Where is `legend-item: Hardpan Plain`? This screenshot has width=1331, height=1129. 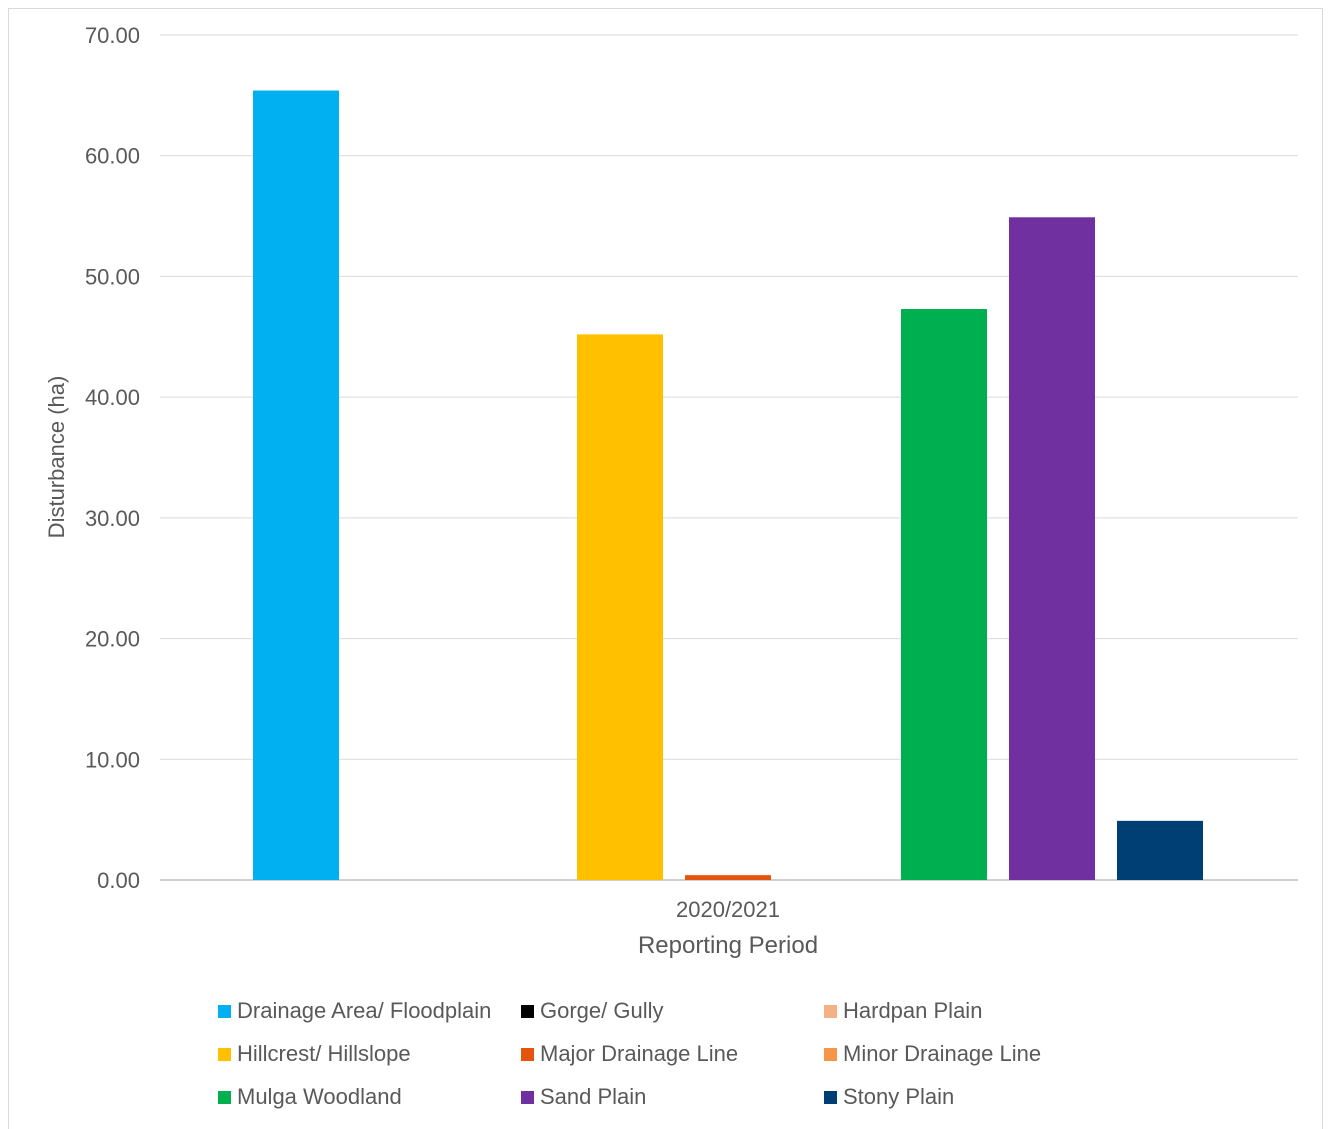
legend-item: Hardpan Plain is located at coordinates (903, 1011).